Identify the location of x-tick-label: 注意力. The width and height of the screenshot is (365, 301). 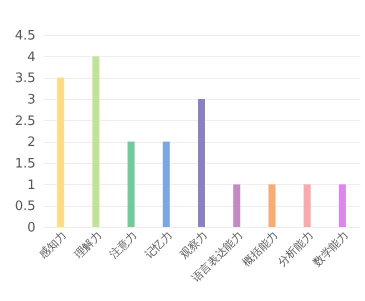
(123, 245).